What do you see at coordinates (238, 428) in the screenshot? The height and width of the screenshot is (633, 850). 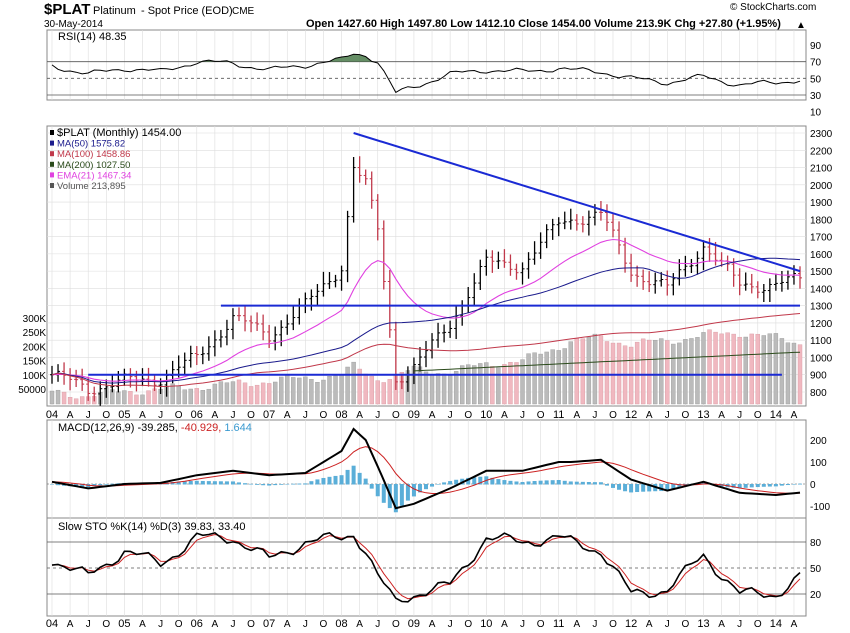 I see `macd-hist-value: 1.644` at bounding box center [238, 428].